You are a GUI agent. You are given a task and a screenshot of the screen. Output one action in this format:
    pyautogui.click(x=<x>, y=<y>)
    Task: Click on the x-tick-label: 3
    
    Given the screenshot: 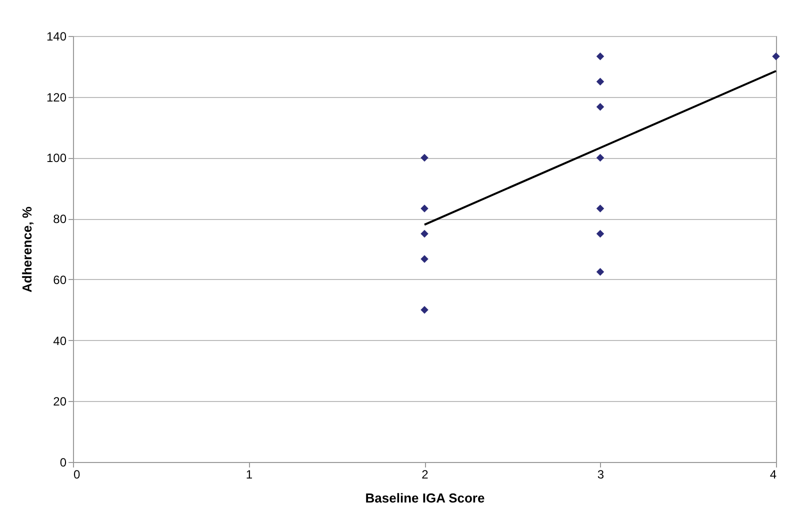 What is the action you would take?
    pyautogui.click(x=600, y=475)
    